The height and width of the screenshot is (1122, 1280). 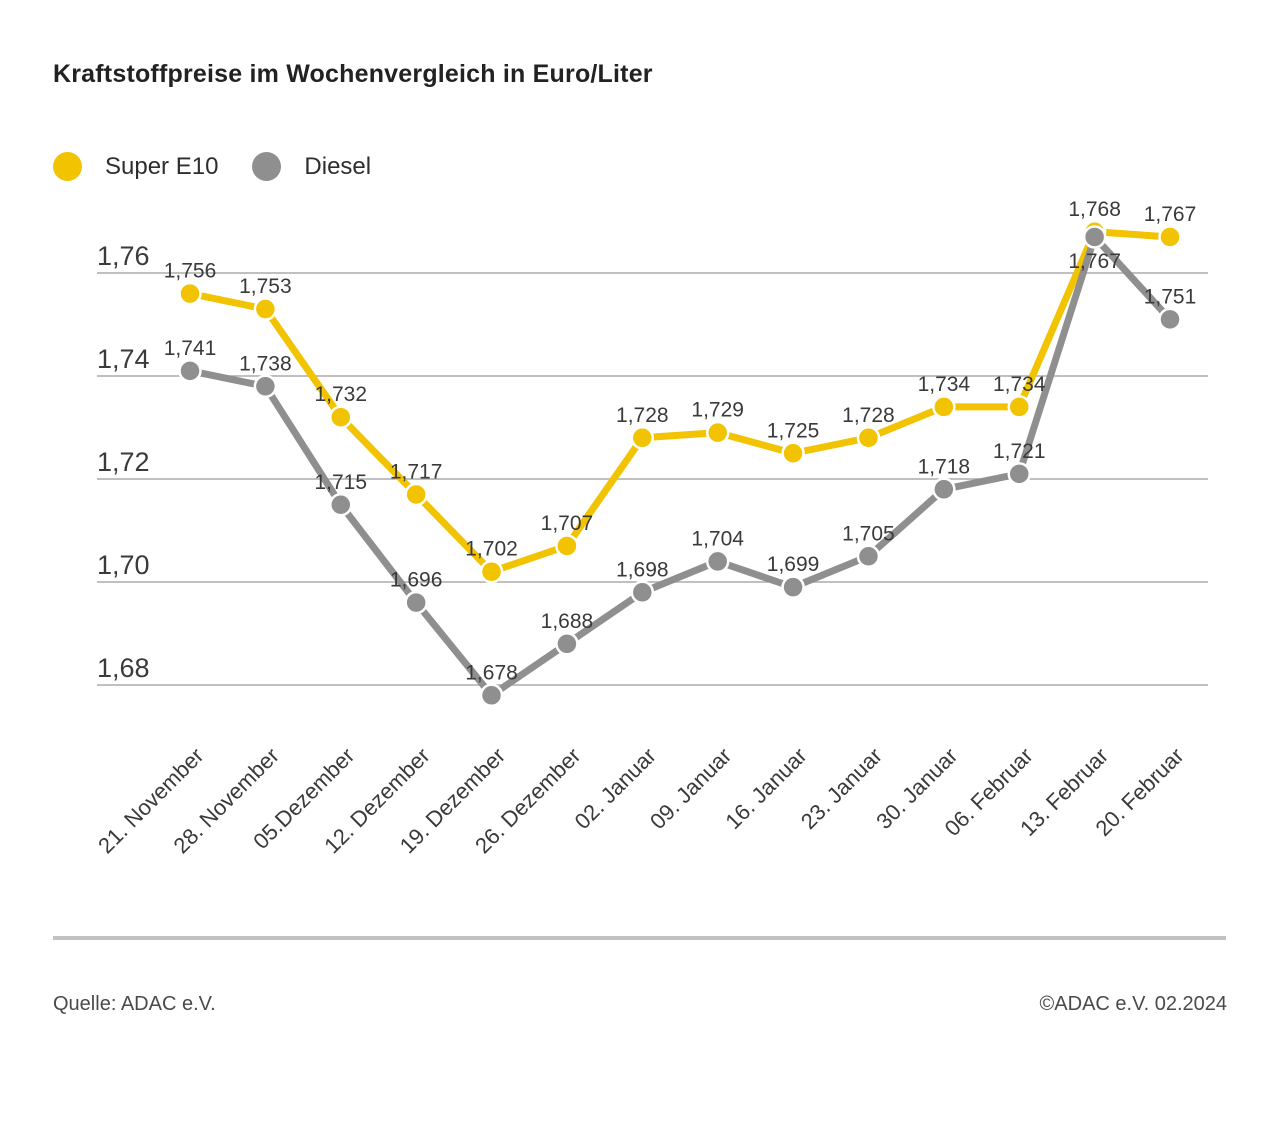 I want to click on chart-point-label: 1,718, so click(x=944, y=466).